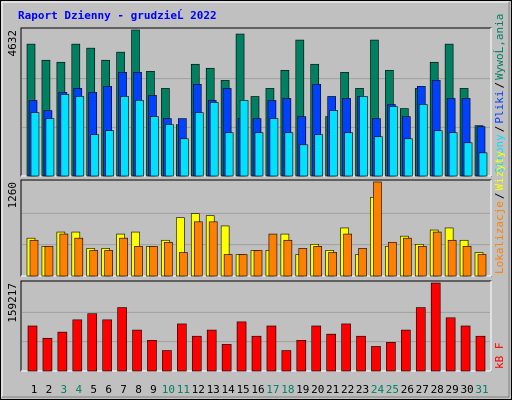  Describe the element at coordinates (108, 389) in the screenshot. I see `x-tick-label: 6` at that location.